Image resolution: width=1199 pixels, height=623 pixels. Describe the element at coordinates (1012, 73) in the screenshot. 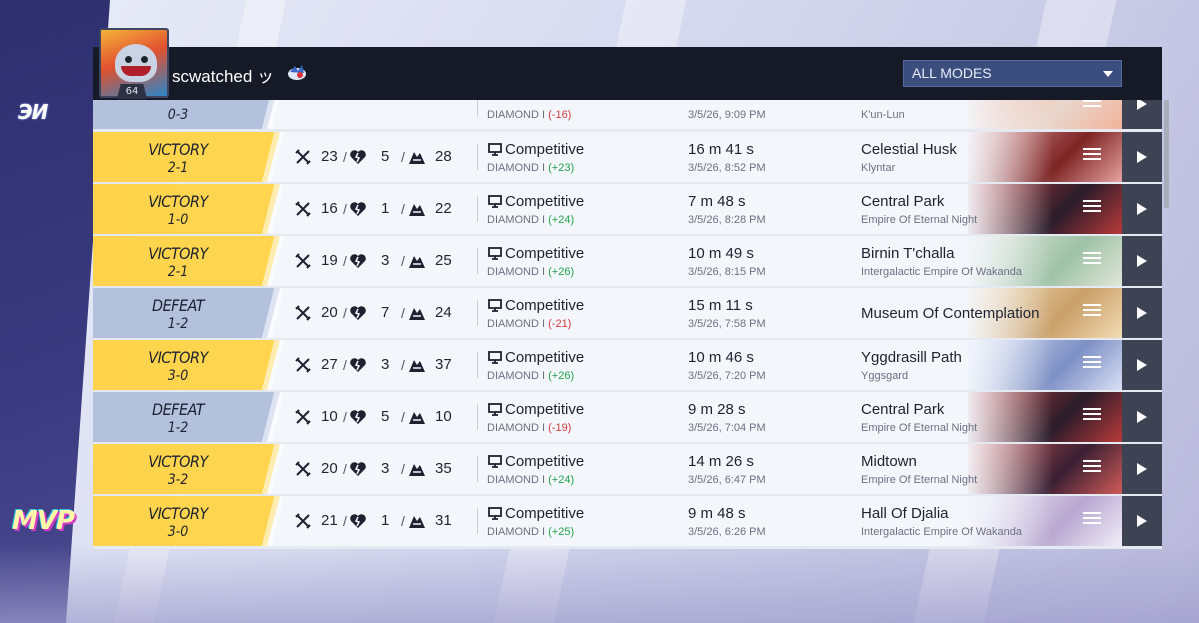

I see `mode-filter-dropdown: ALL MODES` at that location.